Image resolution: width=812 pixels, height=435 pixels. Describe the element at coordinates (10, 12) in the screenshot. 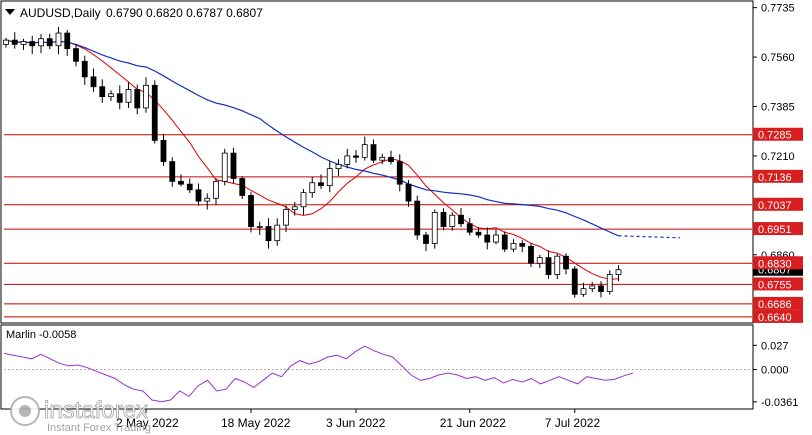

I see `chart-menu-triangle-icon` at that location.